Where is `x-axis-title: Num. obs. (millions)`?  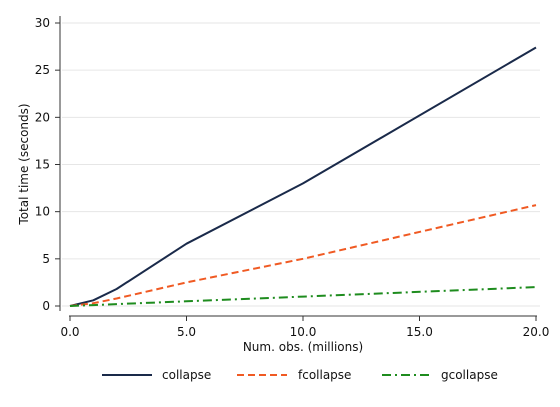 x-axis-title: Num. obs. (millions) is located at coordinates (303, 347).